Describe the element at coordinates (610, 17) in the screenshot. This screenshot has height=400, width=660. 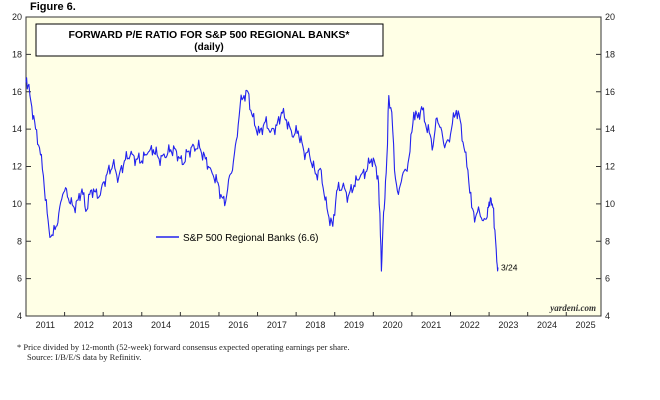
I see `y-tick-label-right: 20` at that location.